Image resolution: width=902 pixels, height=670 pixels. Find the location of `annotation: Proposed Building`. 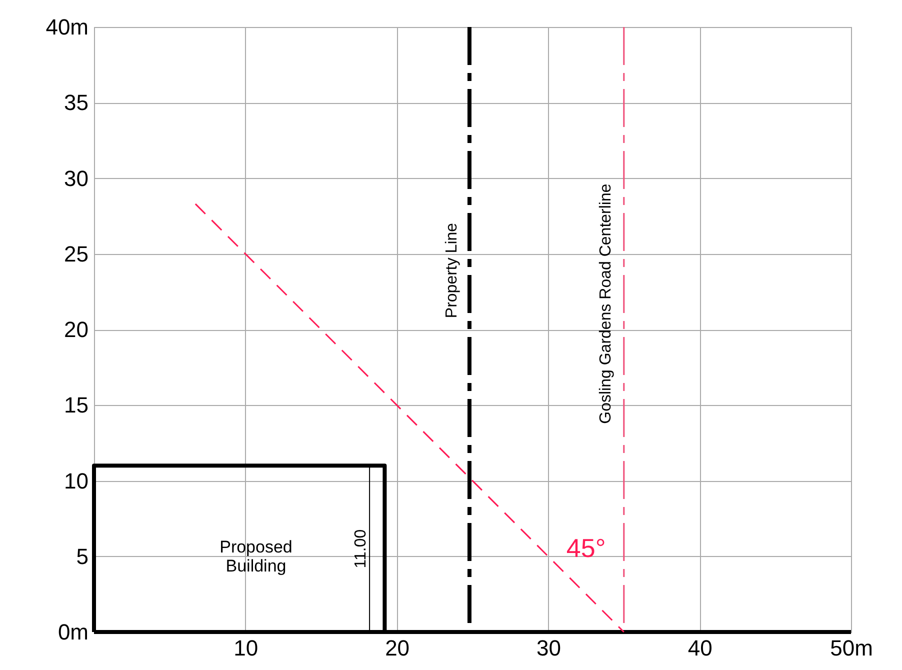

annotation: Proposed Building is located at coordinates (256, 556).